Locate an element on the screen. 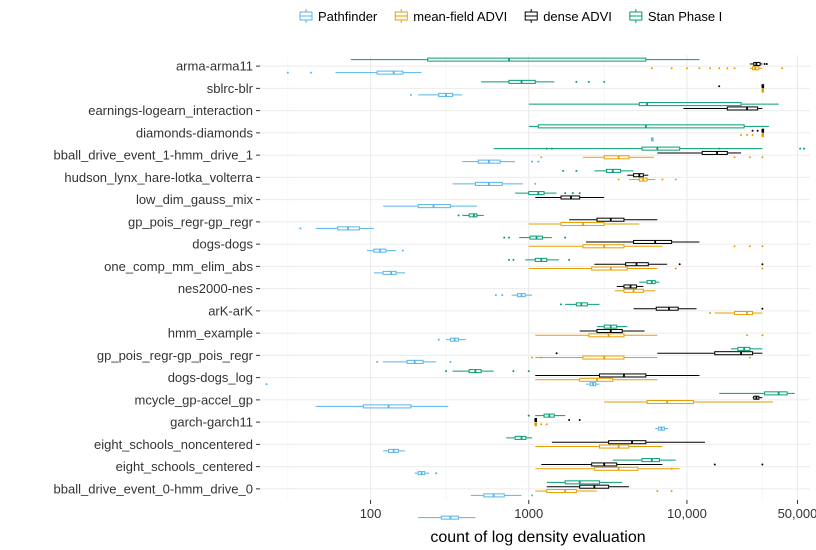 Image resolution: width=816 pixels, height=550 pixels. y-tick-label: mcycle_gp-accel_gp is located at coordinates (193, 399).